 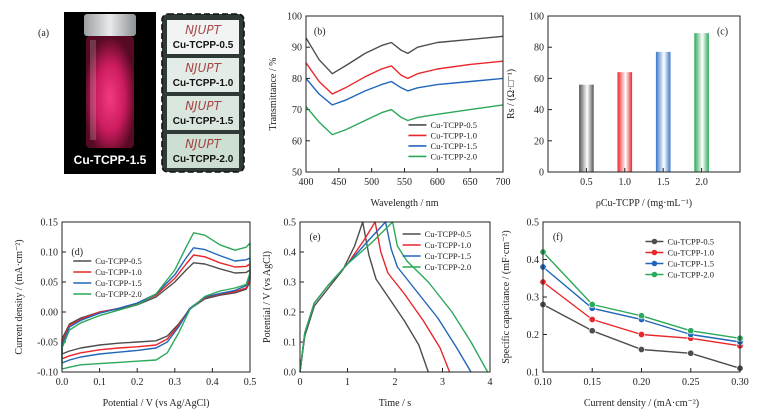 What do you see at coordinates (539, 110) in the screenshot?
I see `y-tick-label: 40` at bounding box center [539, 110].